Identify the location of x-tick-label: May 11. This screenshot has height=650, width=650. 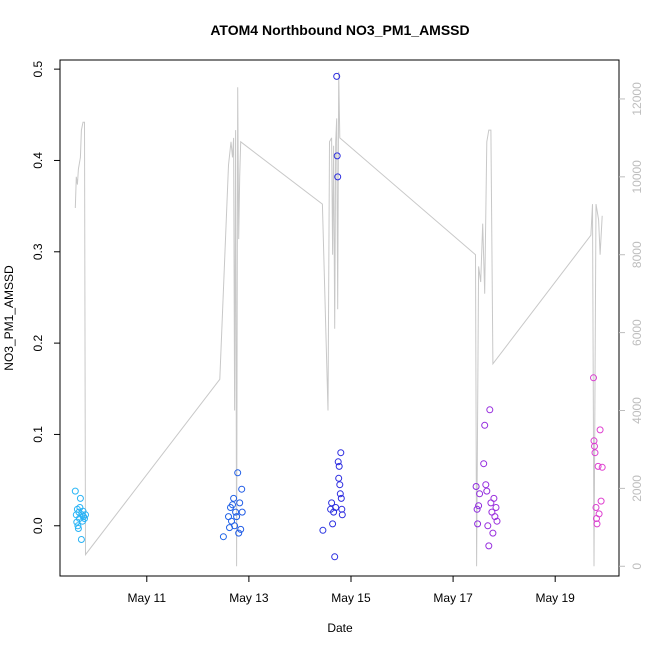
(147, 598).